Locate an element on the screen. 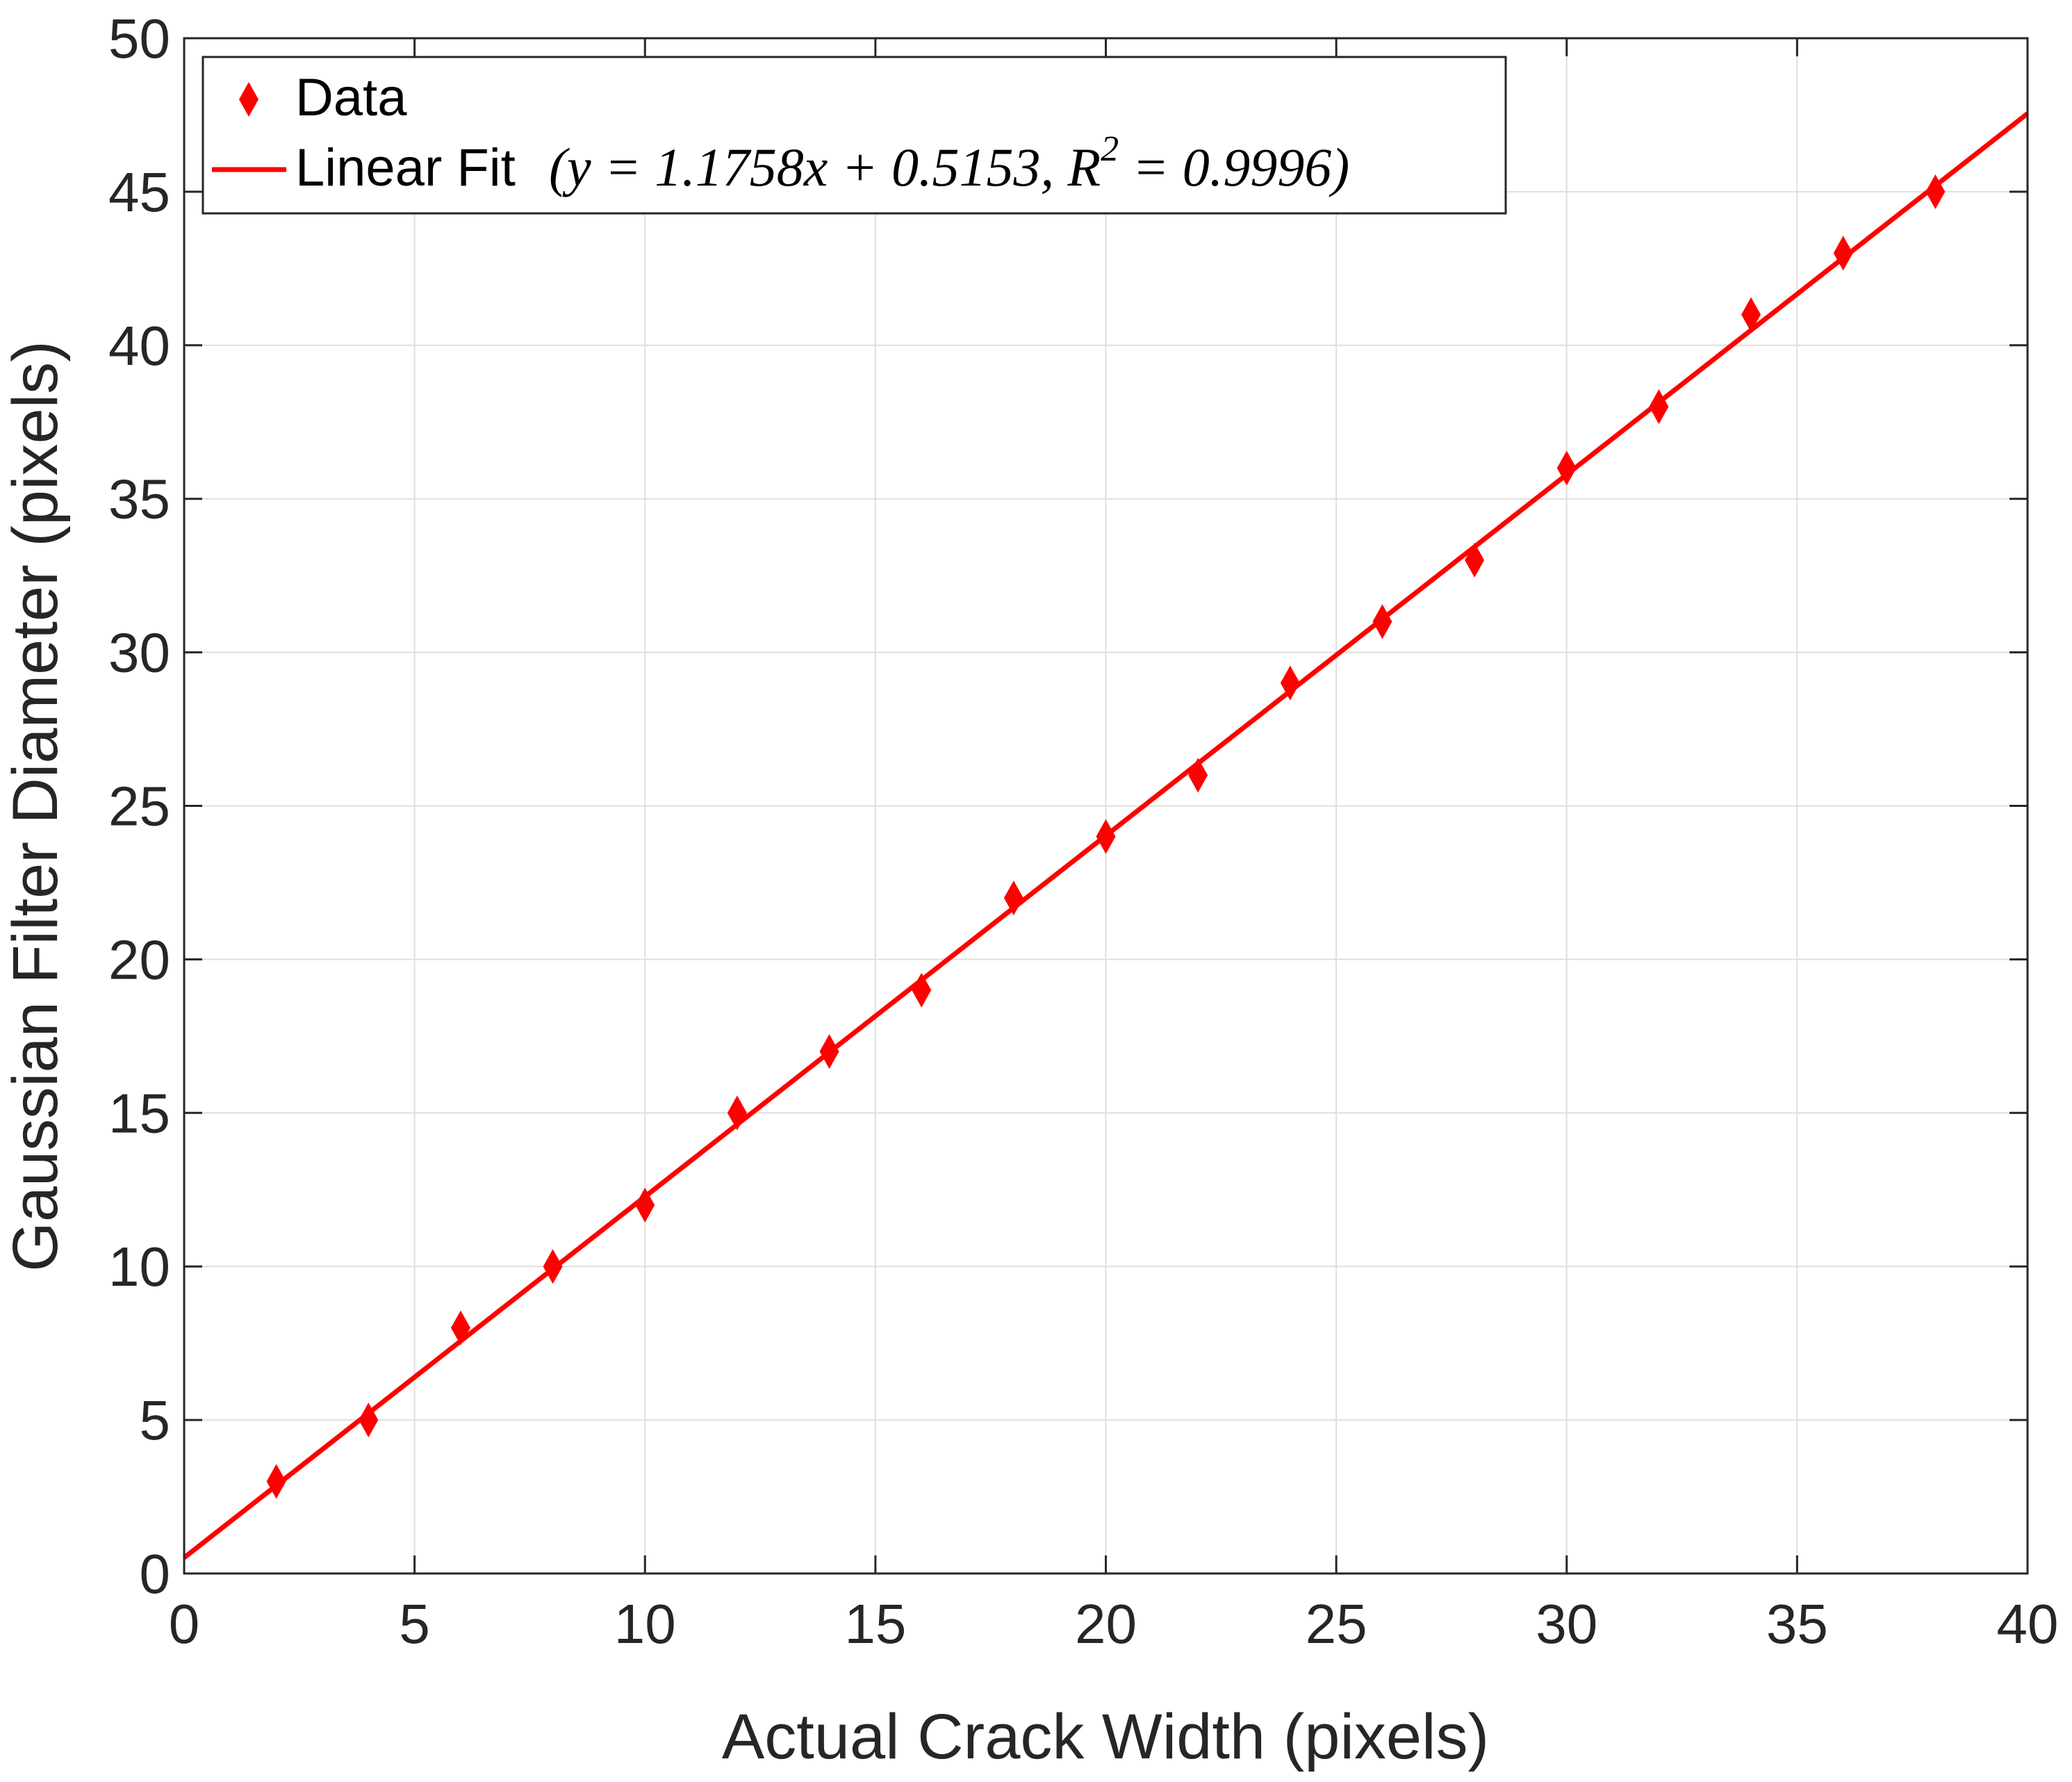  y-tick-label: 45 is located at coordinates (139, 192).